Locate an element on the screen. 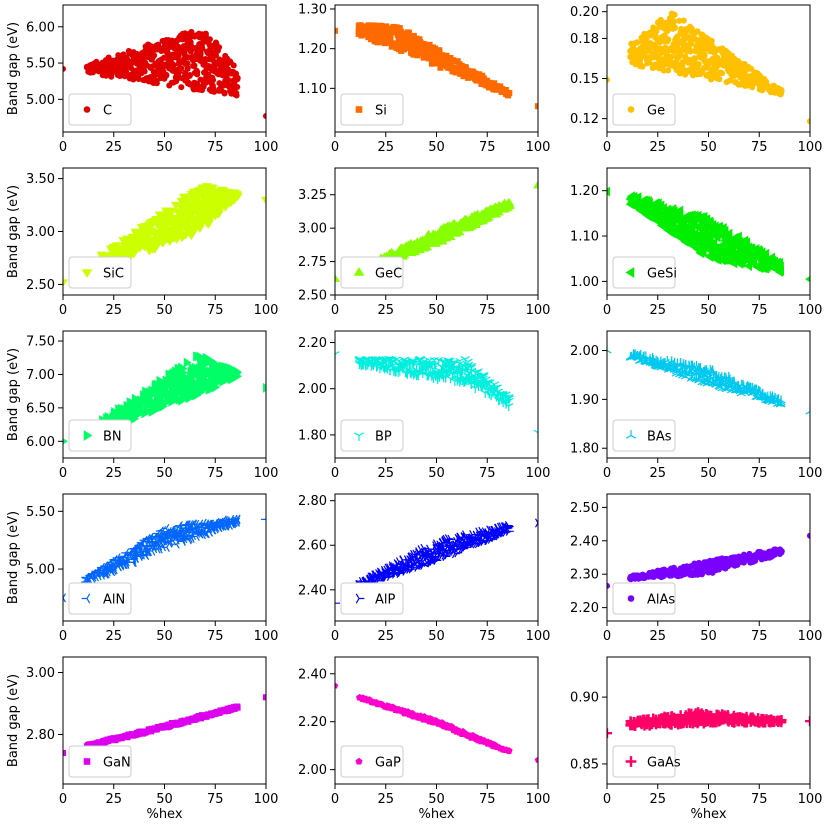 This screenshot has height=830, width=830. y-tick-label: 6.00 is located at coordinates (40, 442).